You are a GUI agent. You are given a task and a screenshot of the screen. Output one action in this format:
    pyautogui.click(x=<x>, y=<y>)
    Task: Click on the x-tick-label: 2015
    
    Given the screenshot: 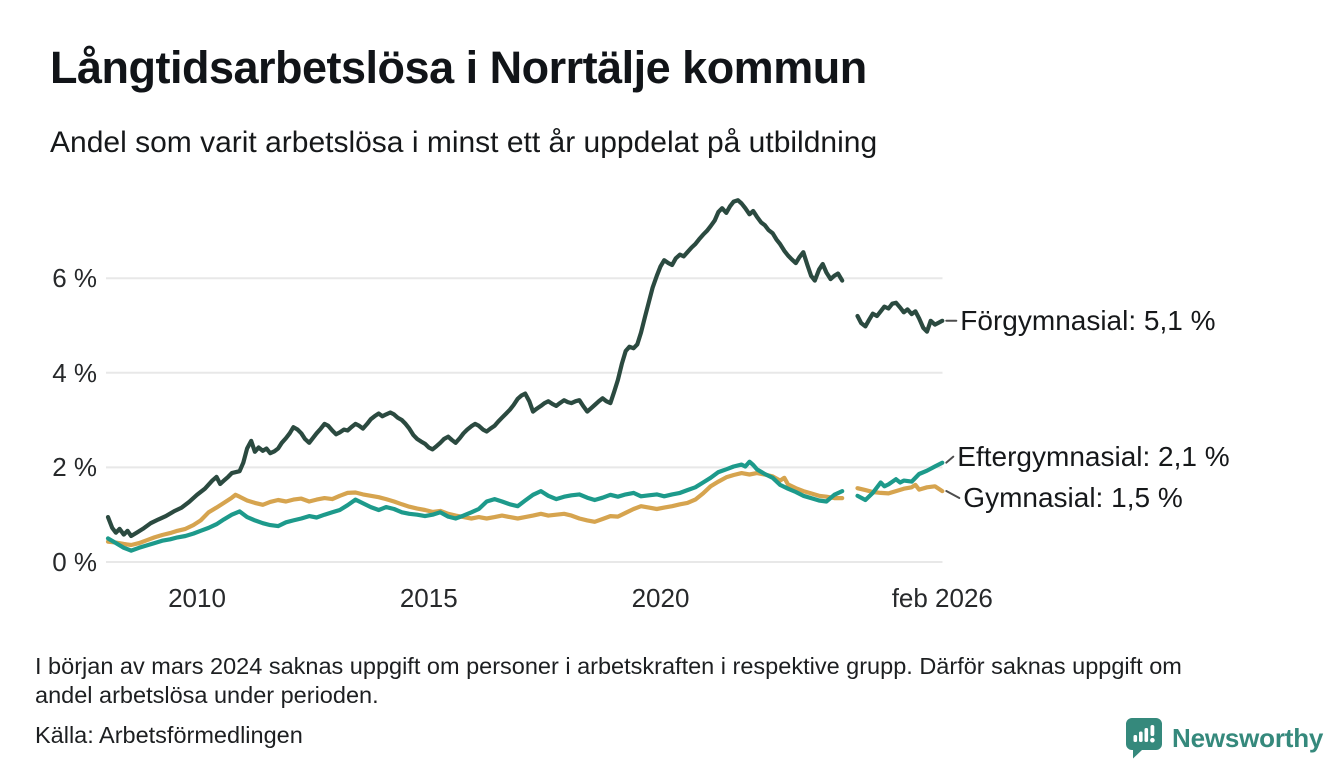 What is the action you would take?
    pyautogui.click(x=428, y=598)
    